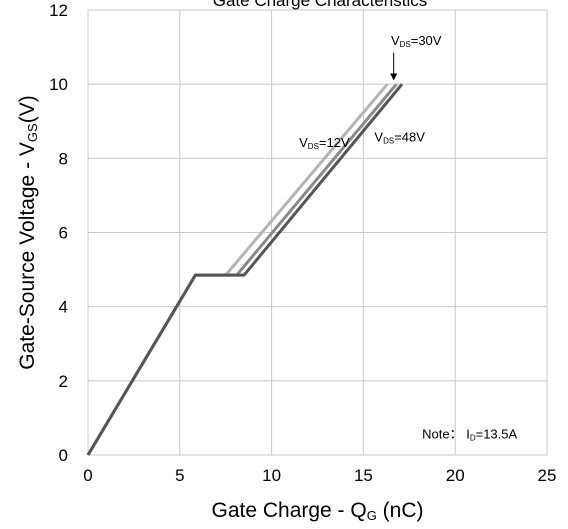 This screenshot has height=529, width=568. I want to click on note-label: Note： ID=13.5A, so click(469, 434).